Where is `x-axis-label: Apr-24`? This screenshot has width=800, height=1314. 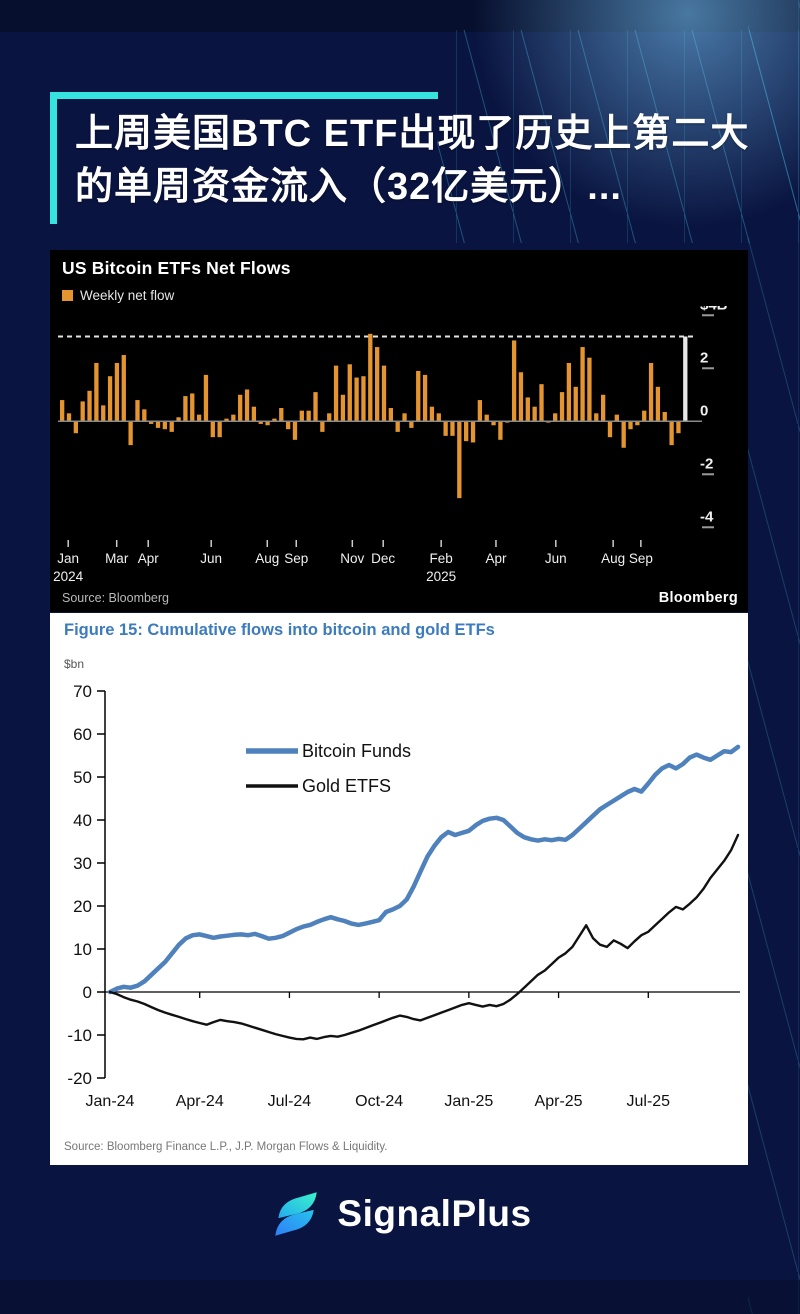
x-axis-label: Apr-24 is located at coordinates (200, 1101).